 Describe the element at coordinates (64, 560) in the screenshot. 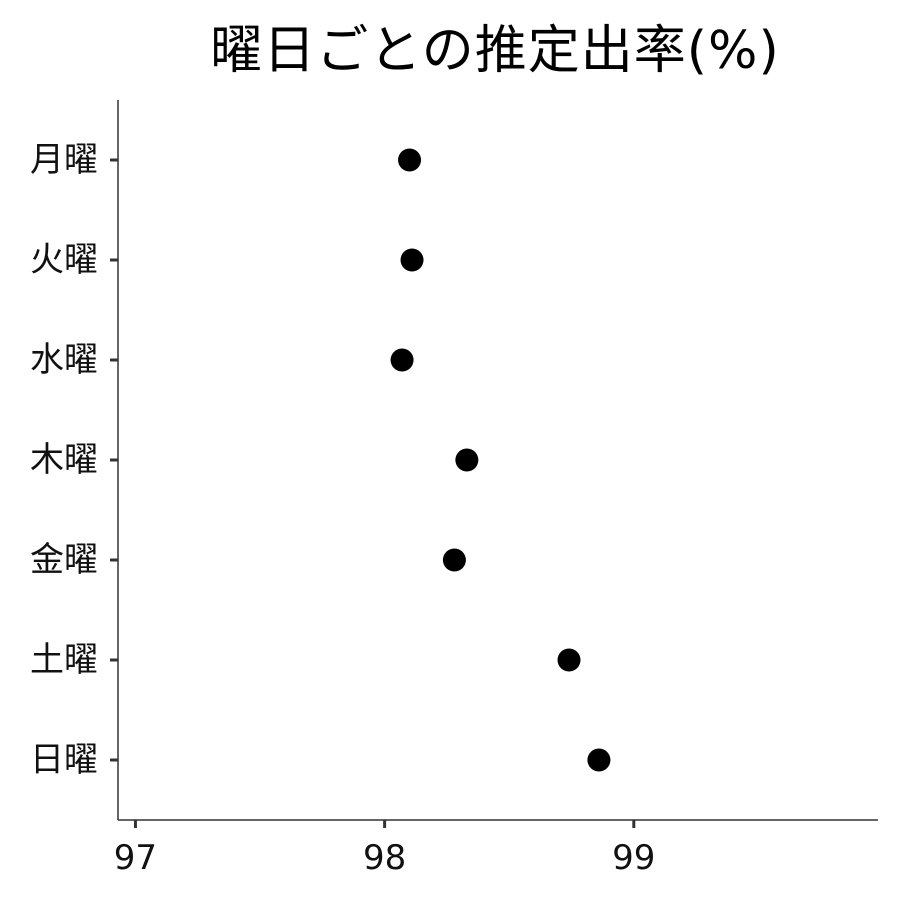

I see `y-tick-label: 金曜` at that location.